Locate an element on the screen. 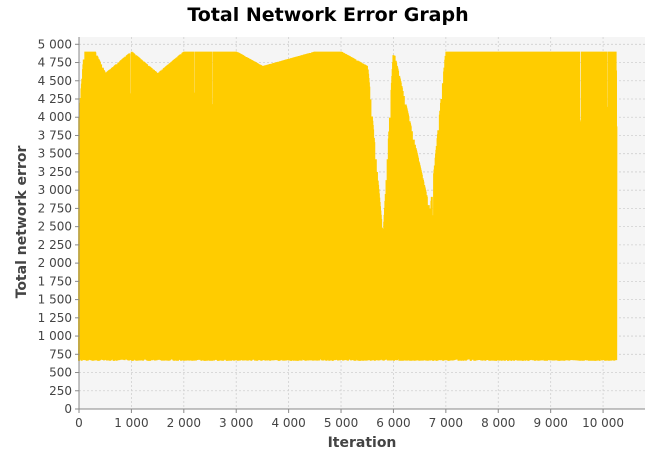 This screenshot has width=657, height=458. x-axis-label: Iteration is located at coordinates (362, 443).